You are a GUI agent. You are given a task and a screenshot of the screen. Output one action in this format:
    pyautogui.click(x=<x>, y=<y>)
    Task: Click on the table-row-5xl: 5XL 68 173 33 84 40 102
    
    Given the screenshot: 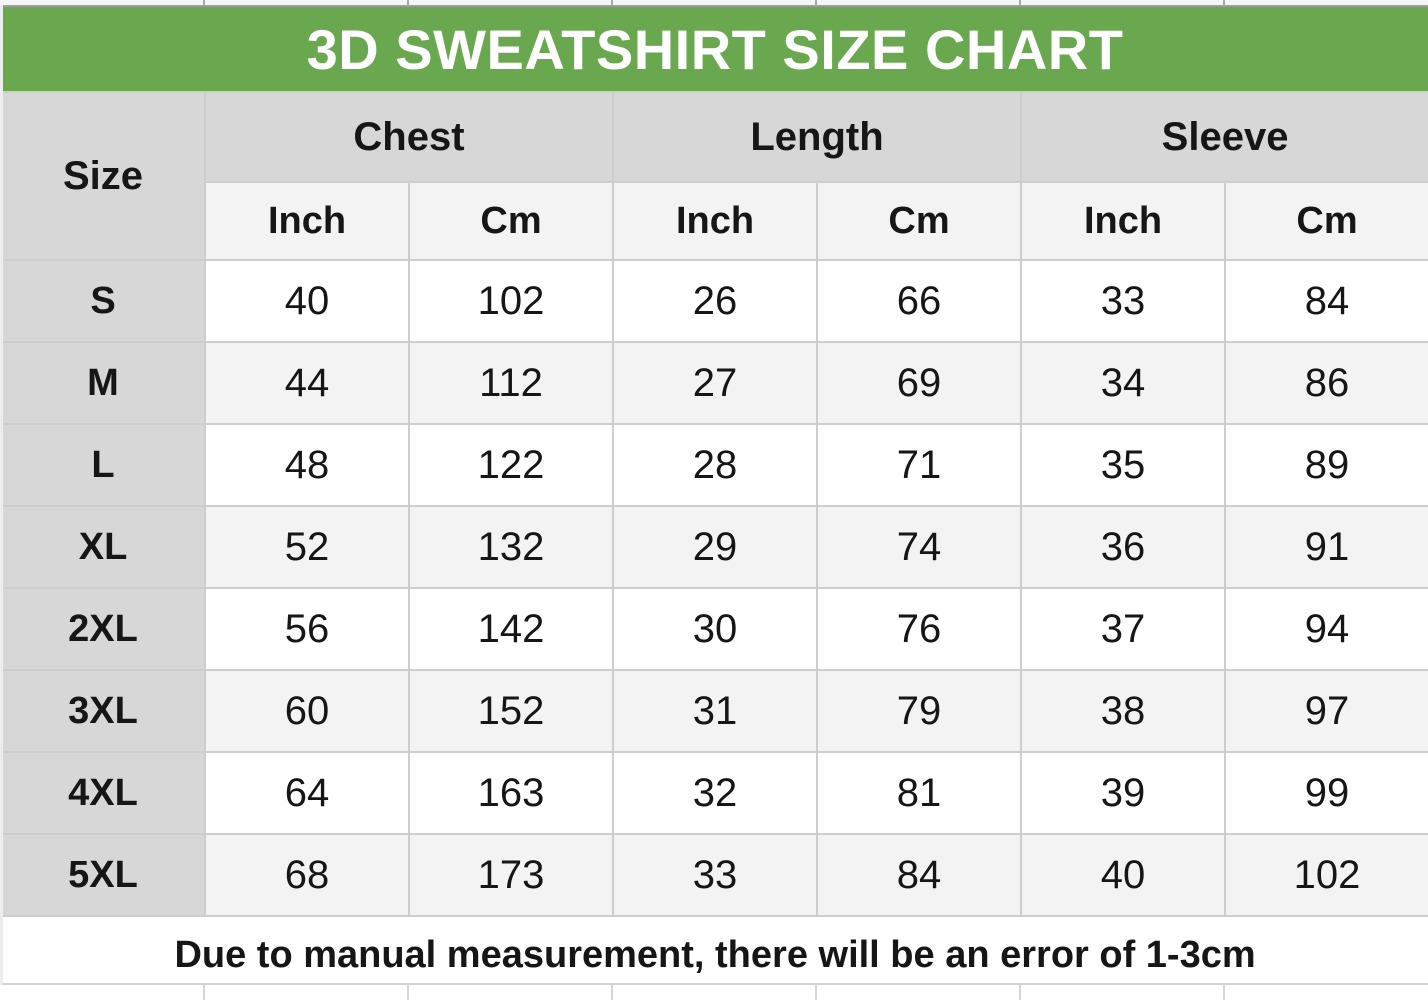 What is the action you would take?
    pyautogui.click(x=714, y=875)
    